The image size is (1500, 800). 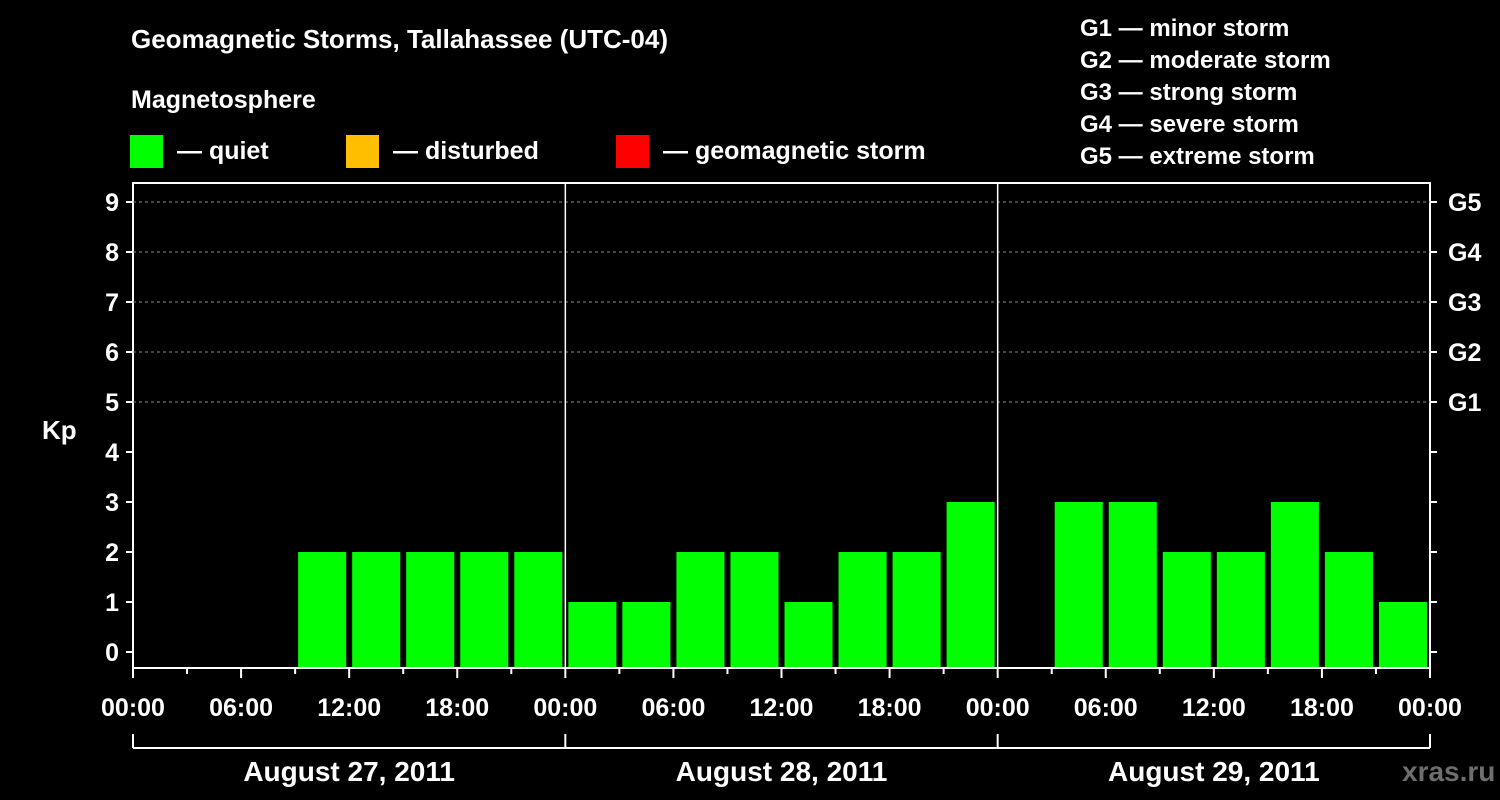 I want to click on legend-swatch-disturbed, so click(x=362, y=151).